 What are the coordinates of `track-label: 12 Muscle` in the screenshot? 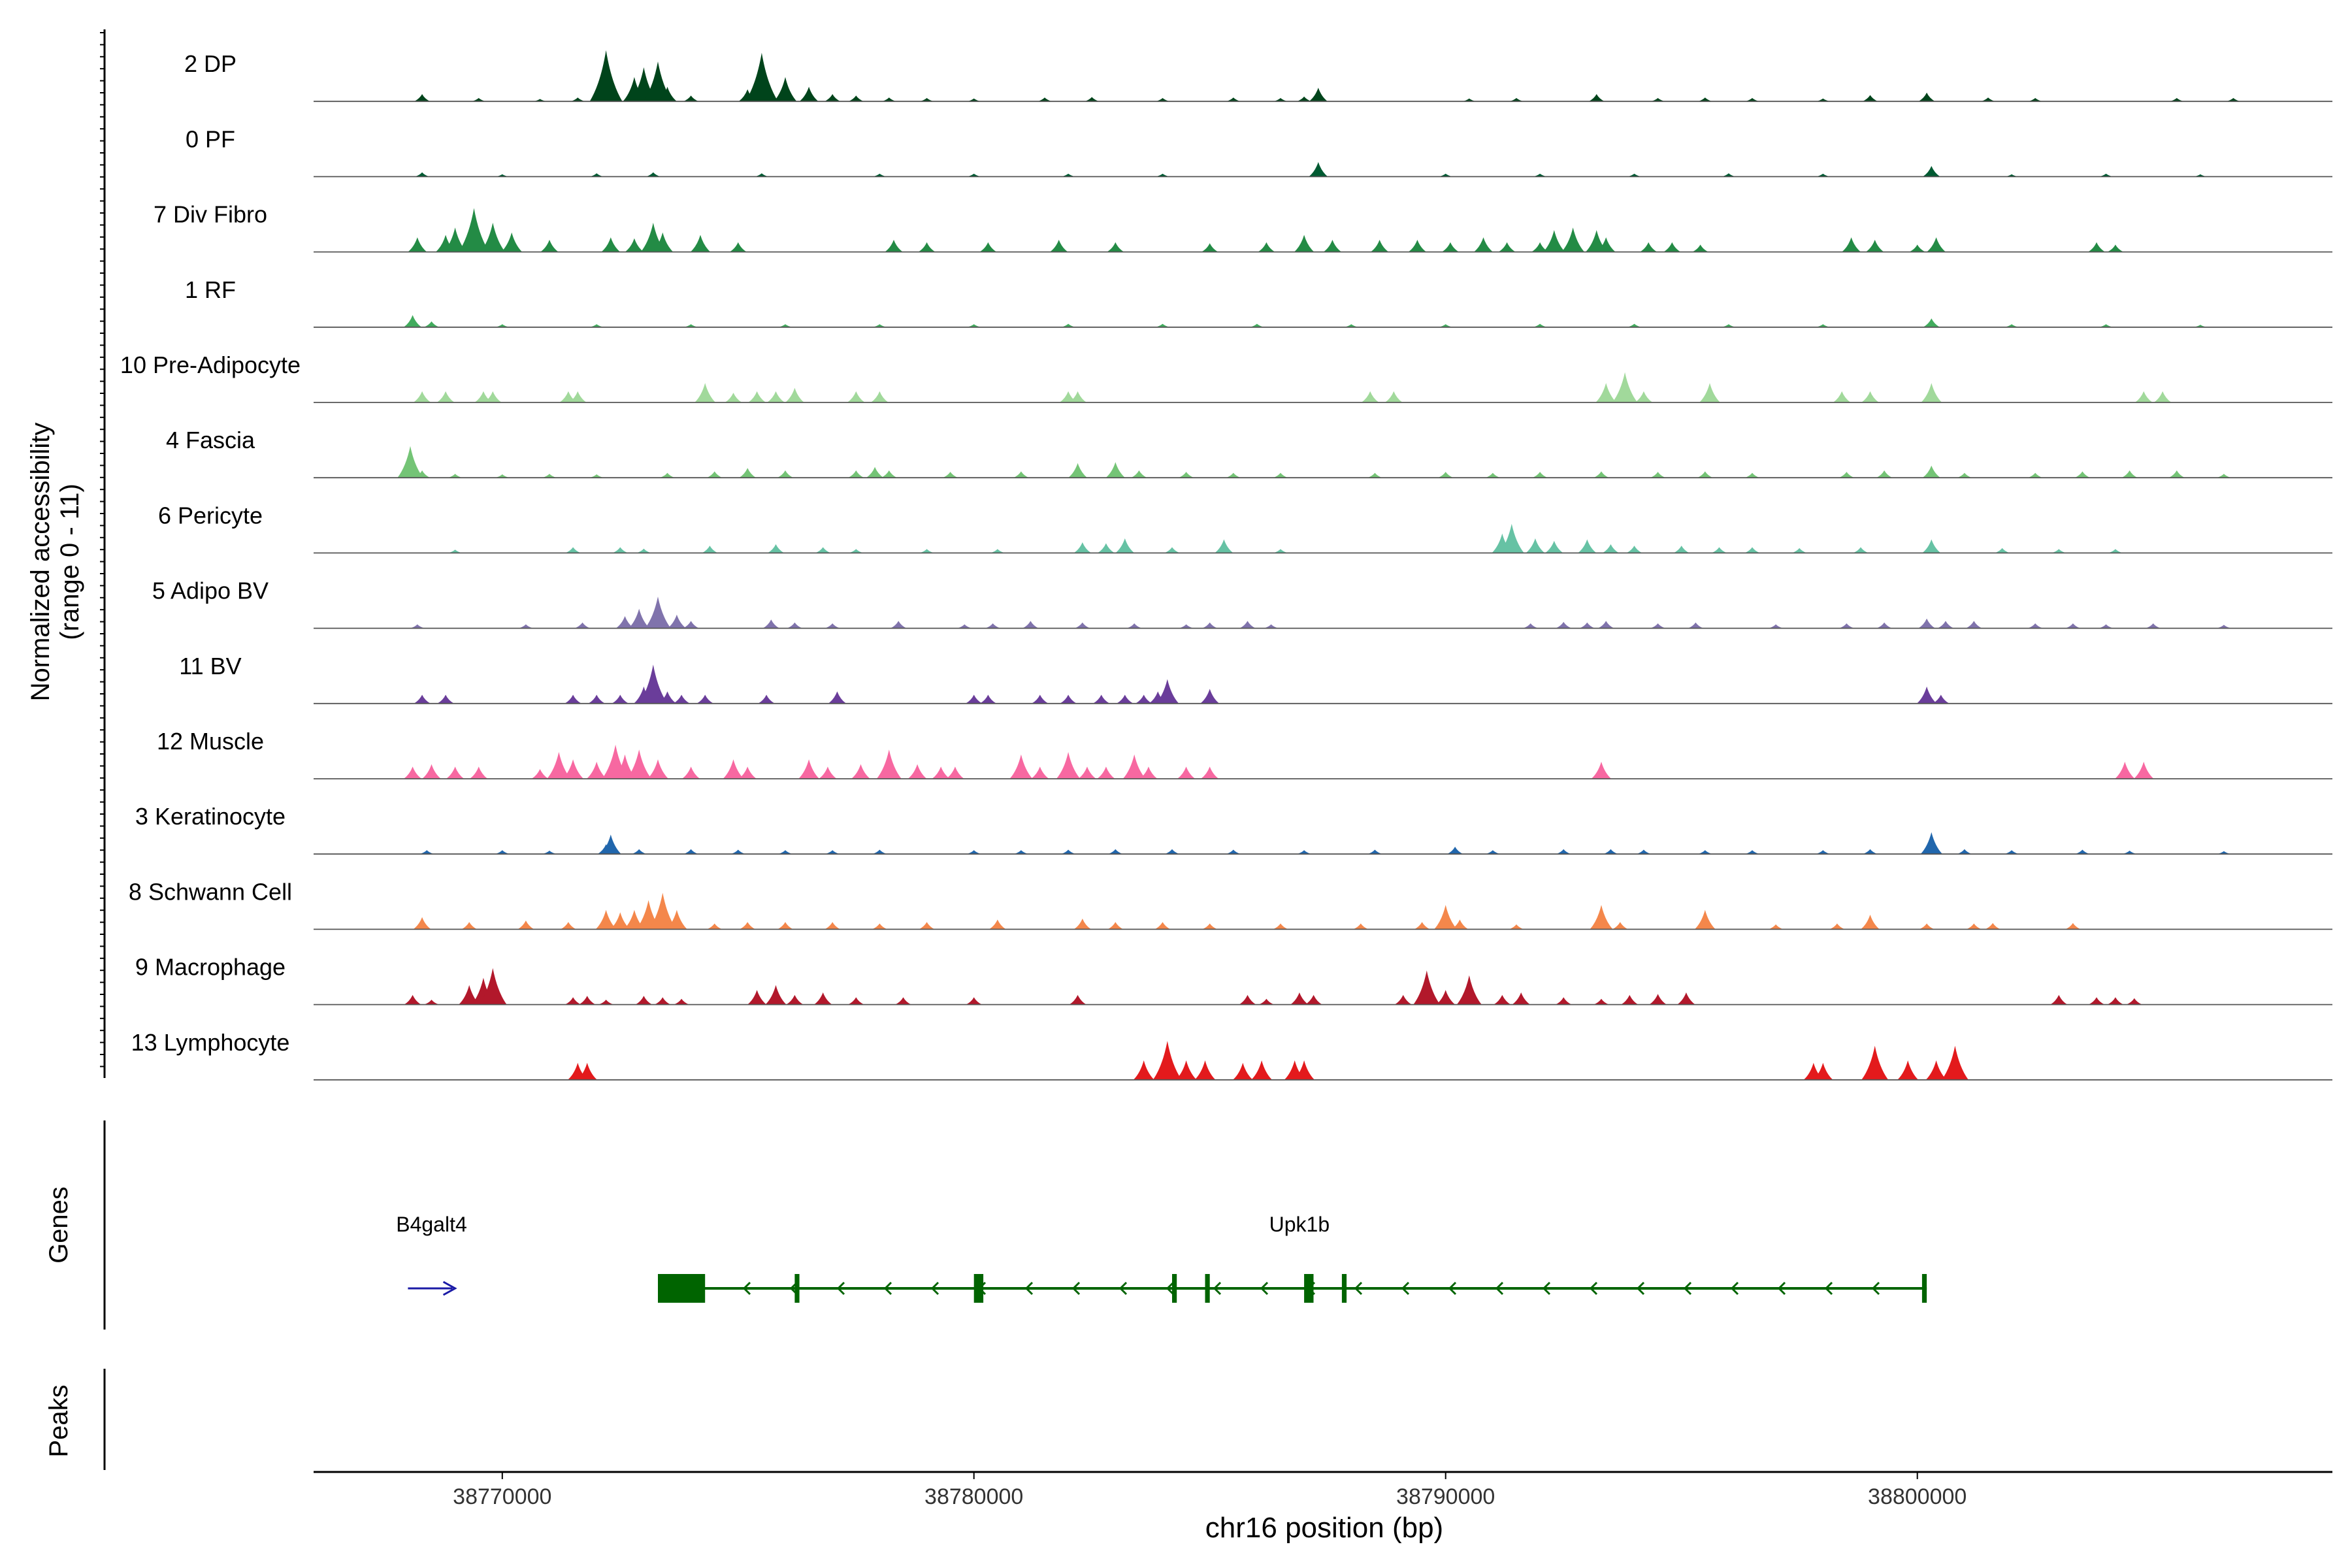 It's located at (210, 741).